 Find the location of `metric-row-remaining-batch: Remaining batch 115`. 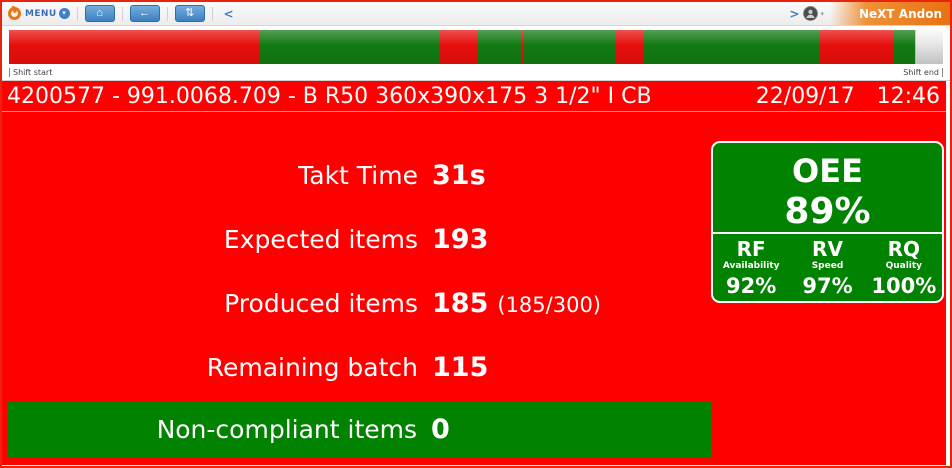

metric-row-remaining-batch: Remaining batch 115 is located at coordinates (474, 368).